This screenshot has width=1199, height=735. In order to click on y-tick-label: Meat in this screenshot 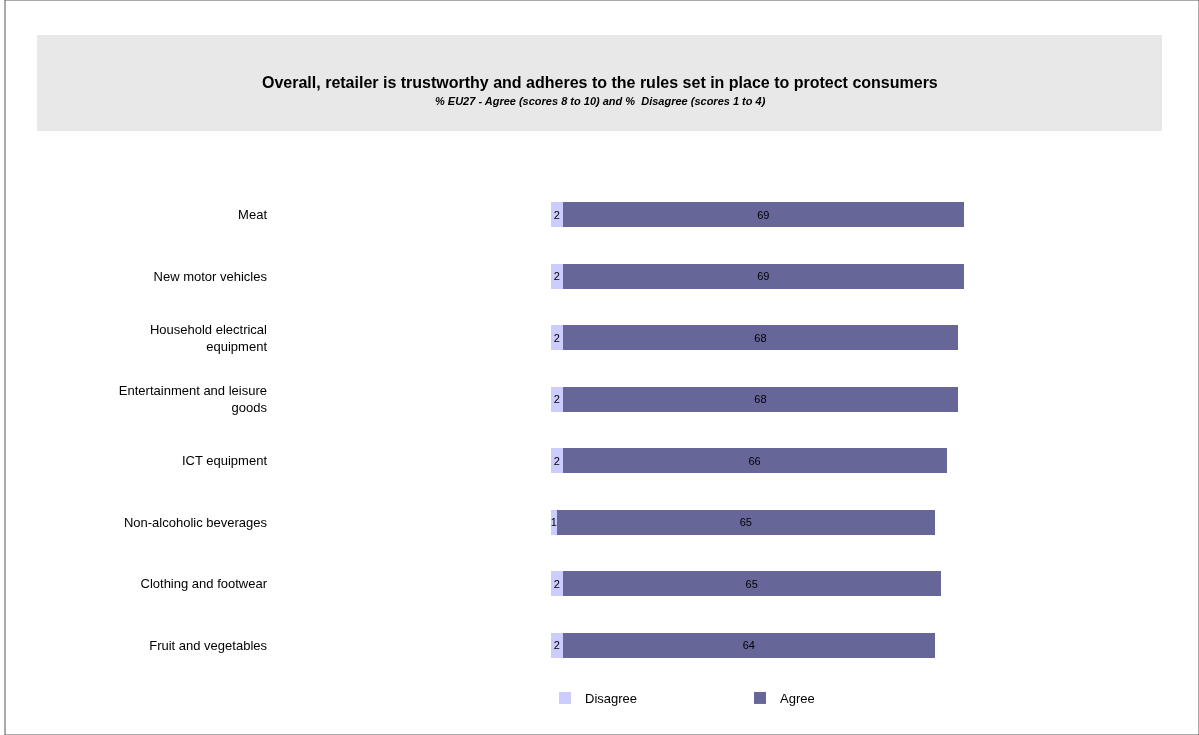, I will do `click(253, 215)`.